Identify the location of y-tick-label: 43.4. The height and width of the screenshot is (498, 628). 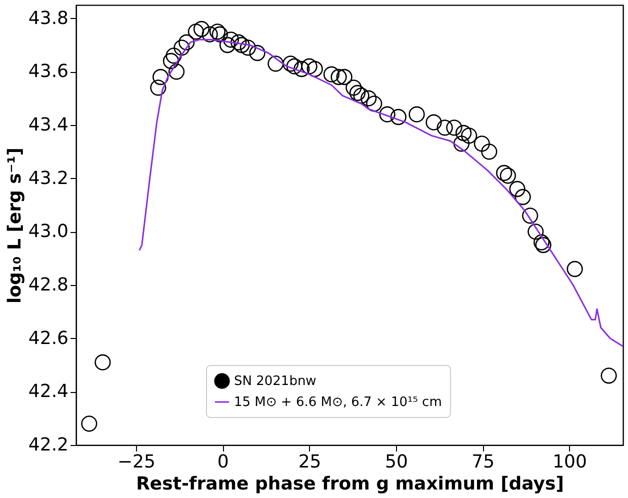
(48, 125).